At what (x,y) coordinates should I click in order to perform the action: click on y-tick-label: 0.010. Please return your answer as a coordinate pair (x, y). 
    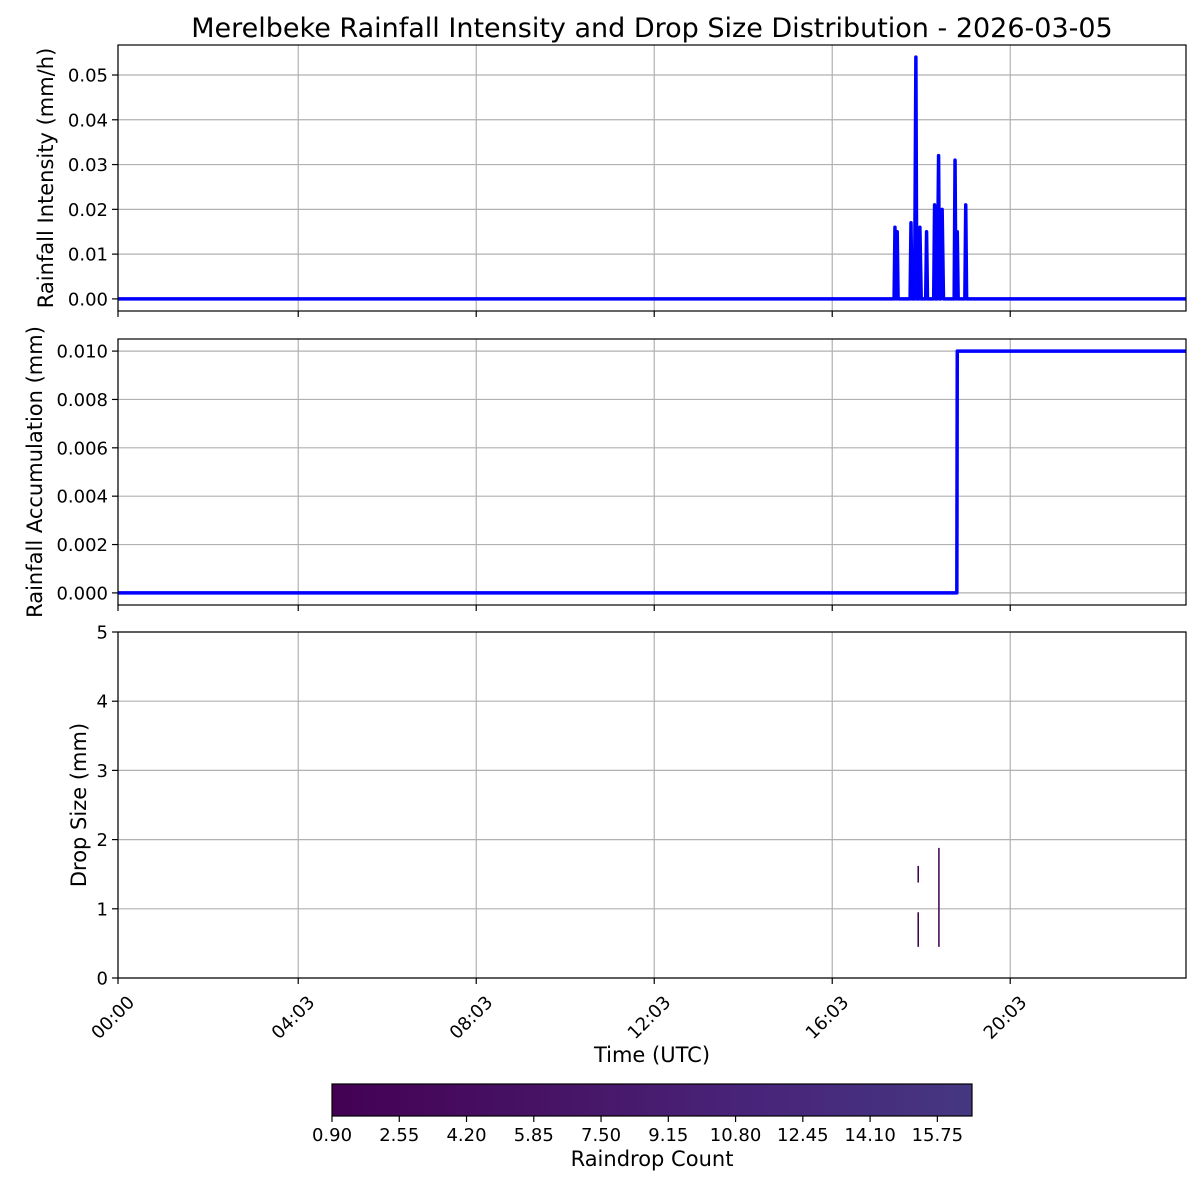
    Looking at the image, I should click on (82, 352).